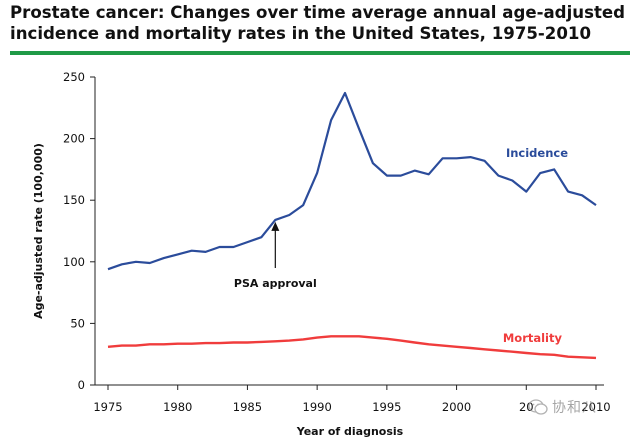  Describe the element at coordinates (533, 338) in the screenshot. I see `series-label-mortality: Mortality` at that location.